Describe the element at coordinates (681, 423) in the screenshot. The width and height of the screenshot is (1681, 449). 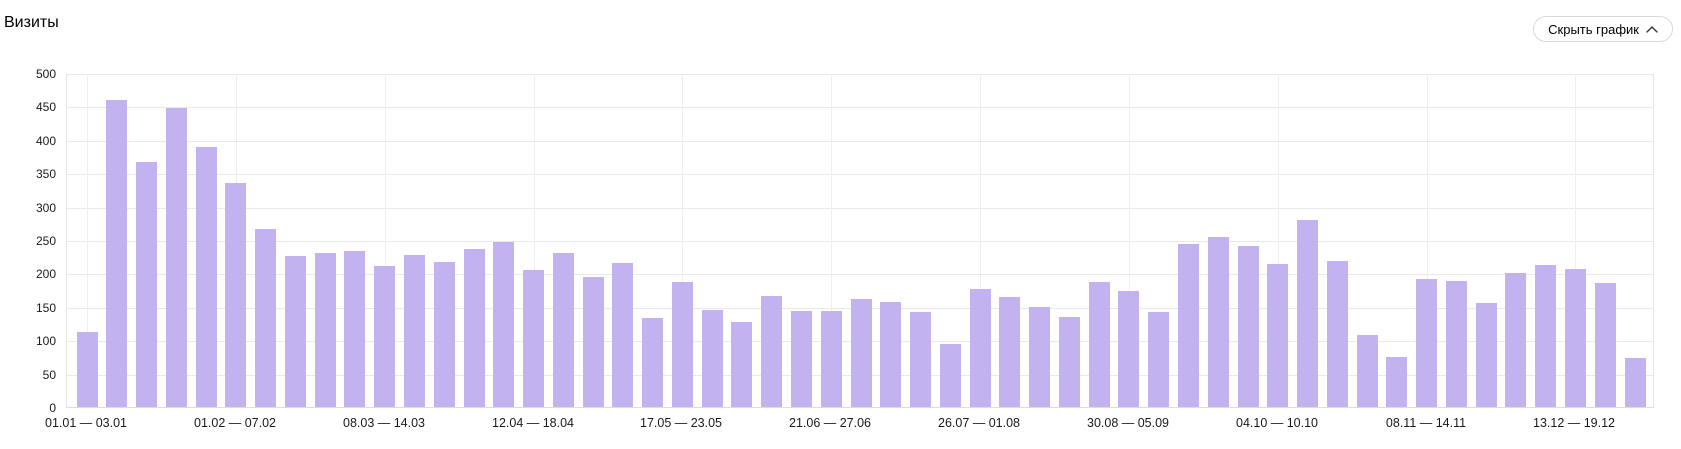
I see `x-axis-tick-label: 17.05 — 23.05` at that location.